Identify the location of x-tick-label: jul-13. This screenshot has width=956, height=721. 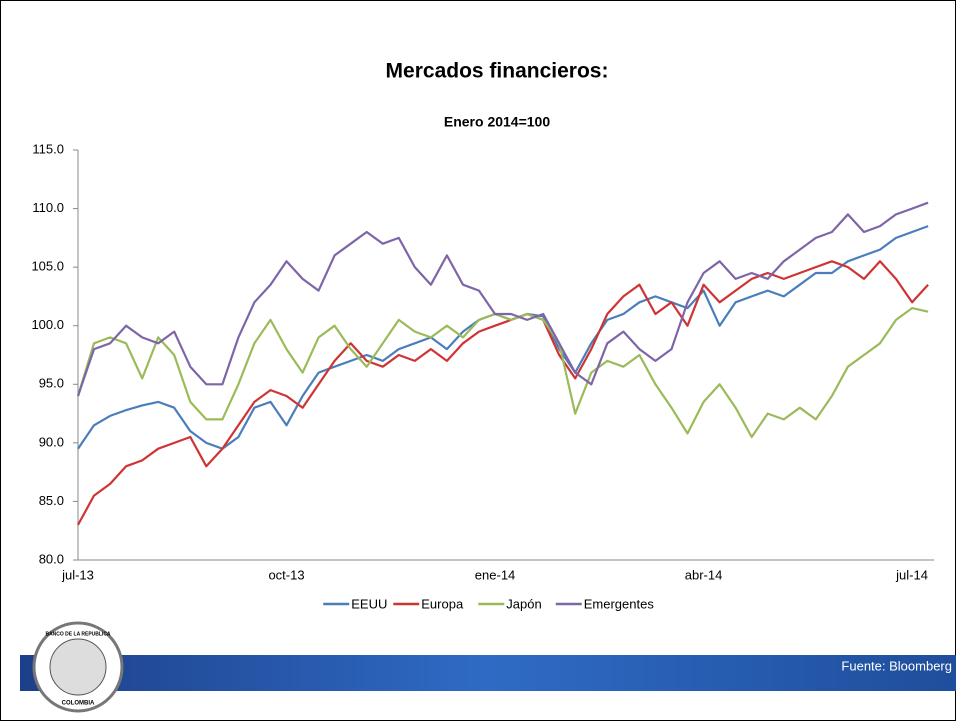
(77, 574).